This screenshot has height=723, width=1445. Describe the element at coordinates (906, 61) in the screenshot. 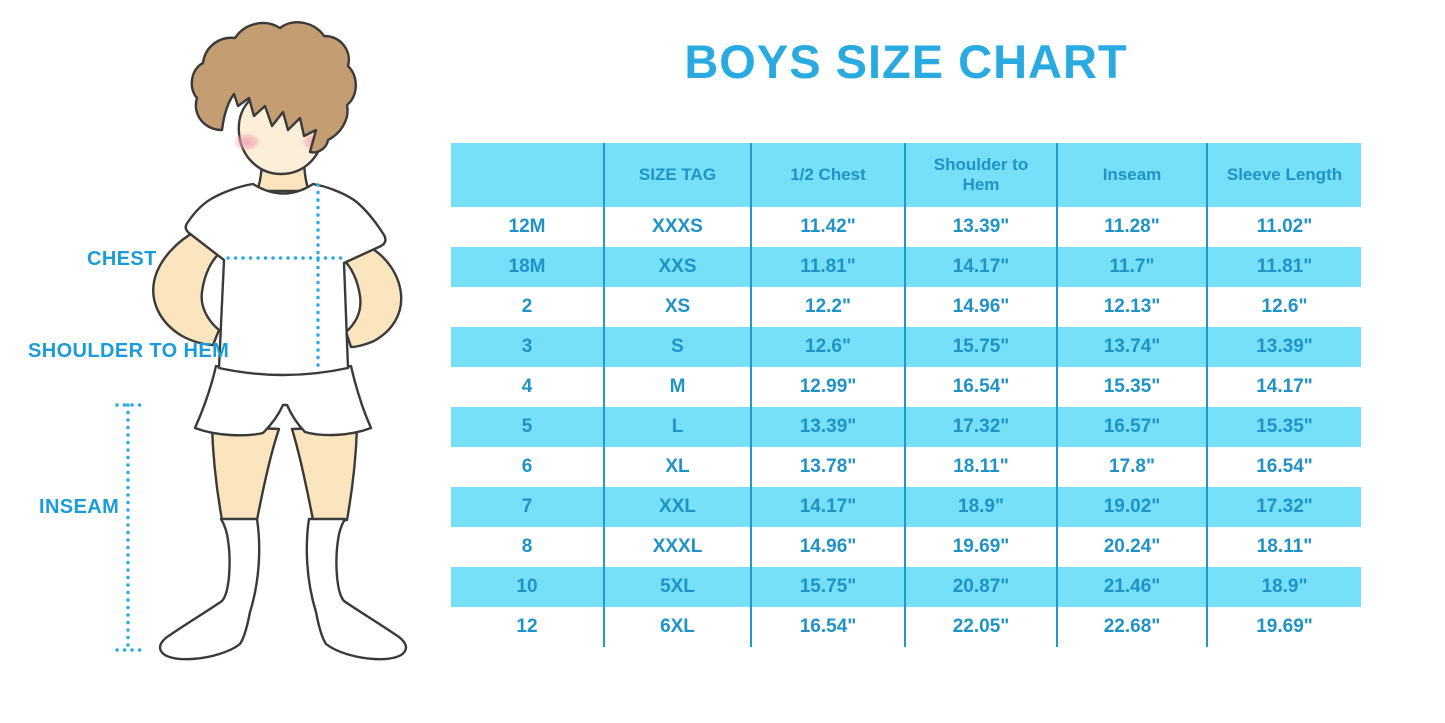

I see `page-title: BOYS SIZE CHART` at that location.